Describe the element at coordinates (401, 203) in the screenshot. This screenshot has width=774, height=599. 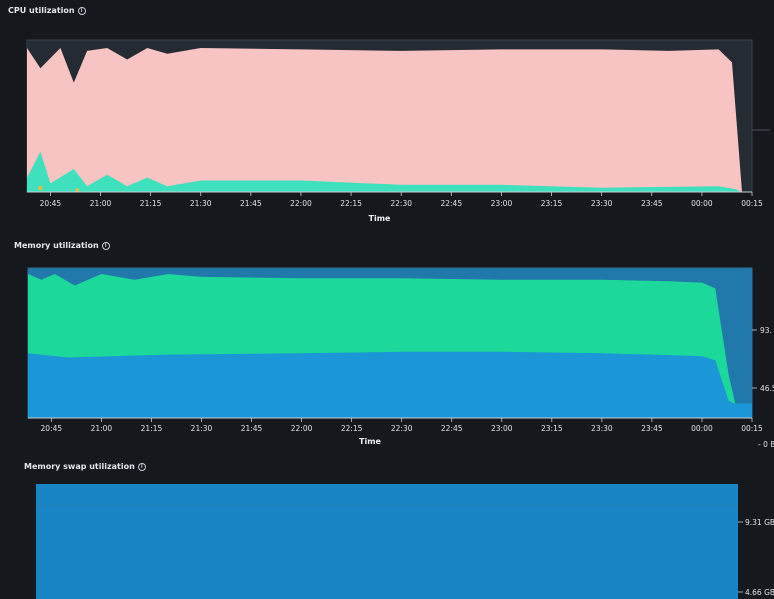
I see `cpu-x-tick-label: 22:30` at that location.